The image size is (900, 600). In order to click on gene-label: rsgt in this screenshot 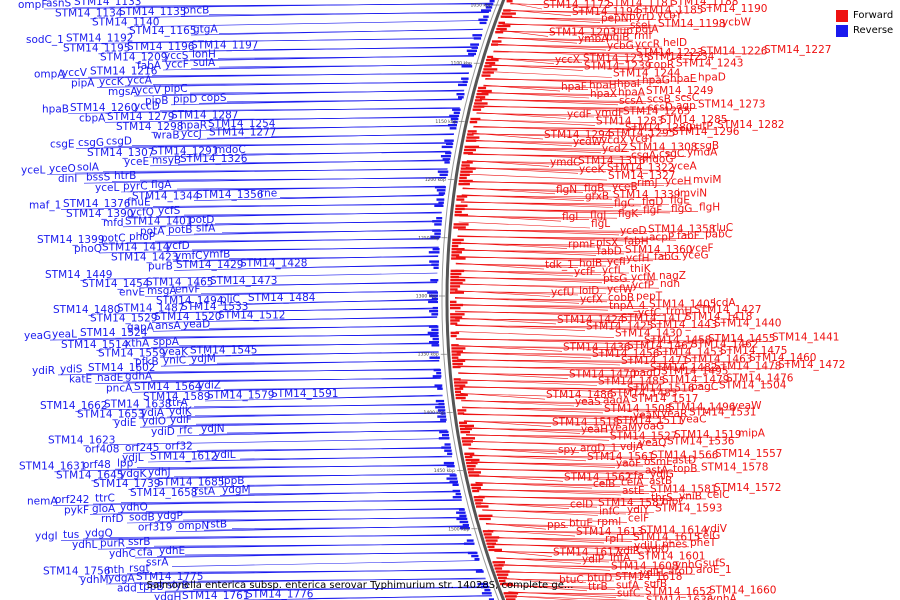, I will do `click(139, 568)`.